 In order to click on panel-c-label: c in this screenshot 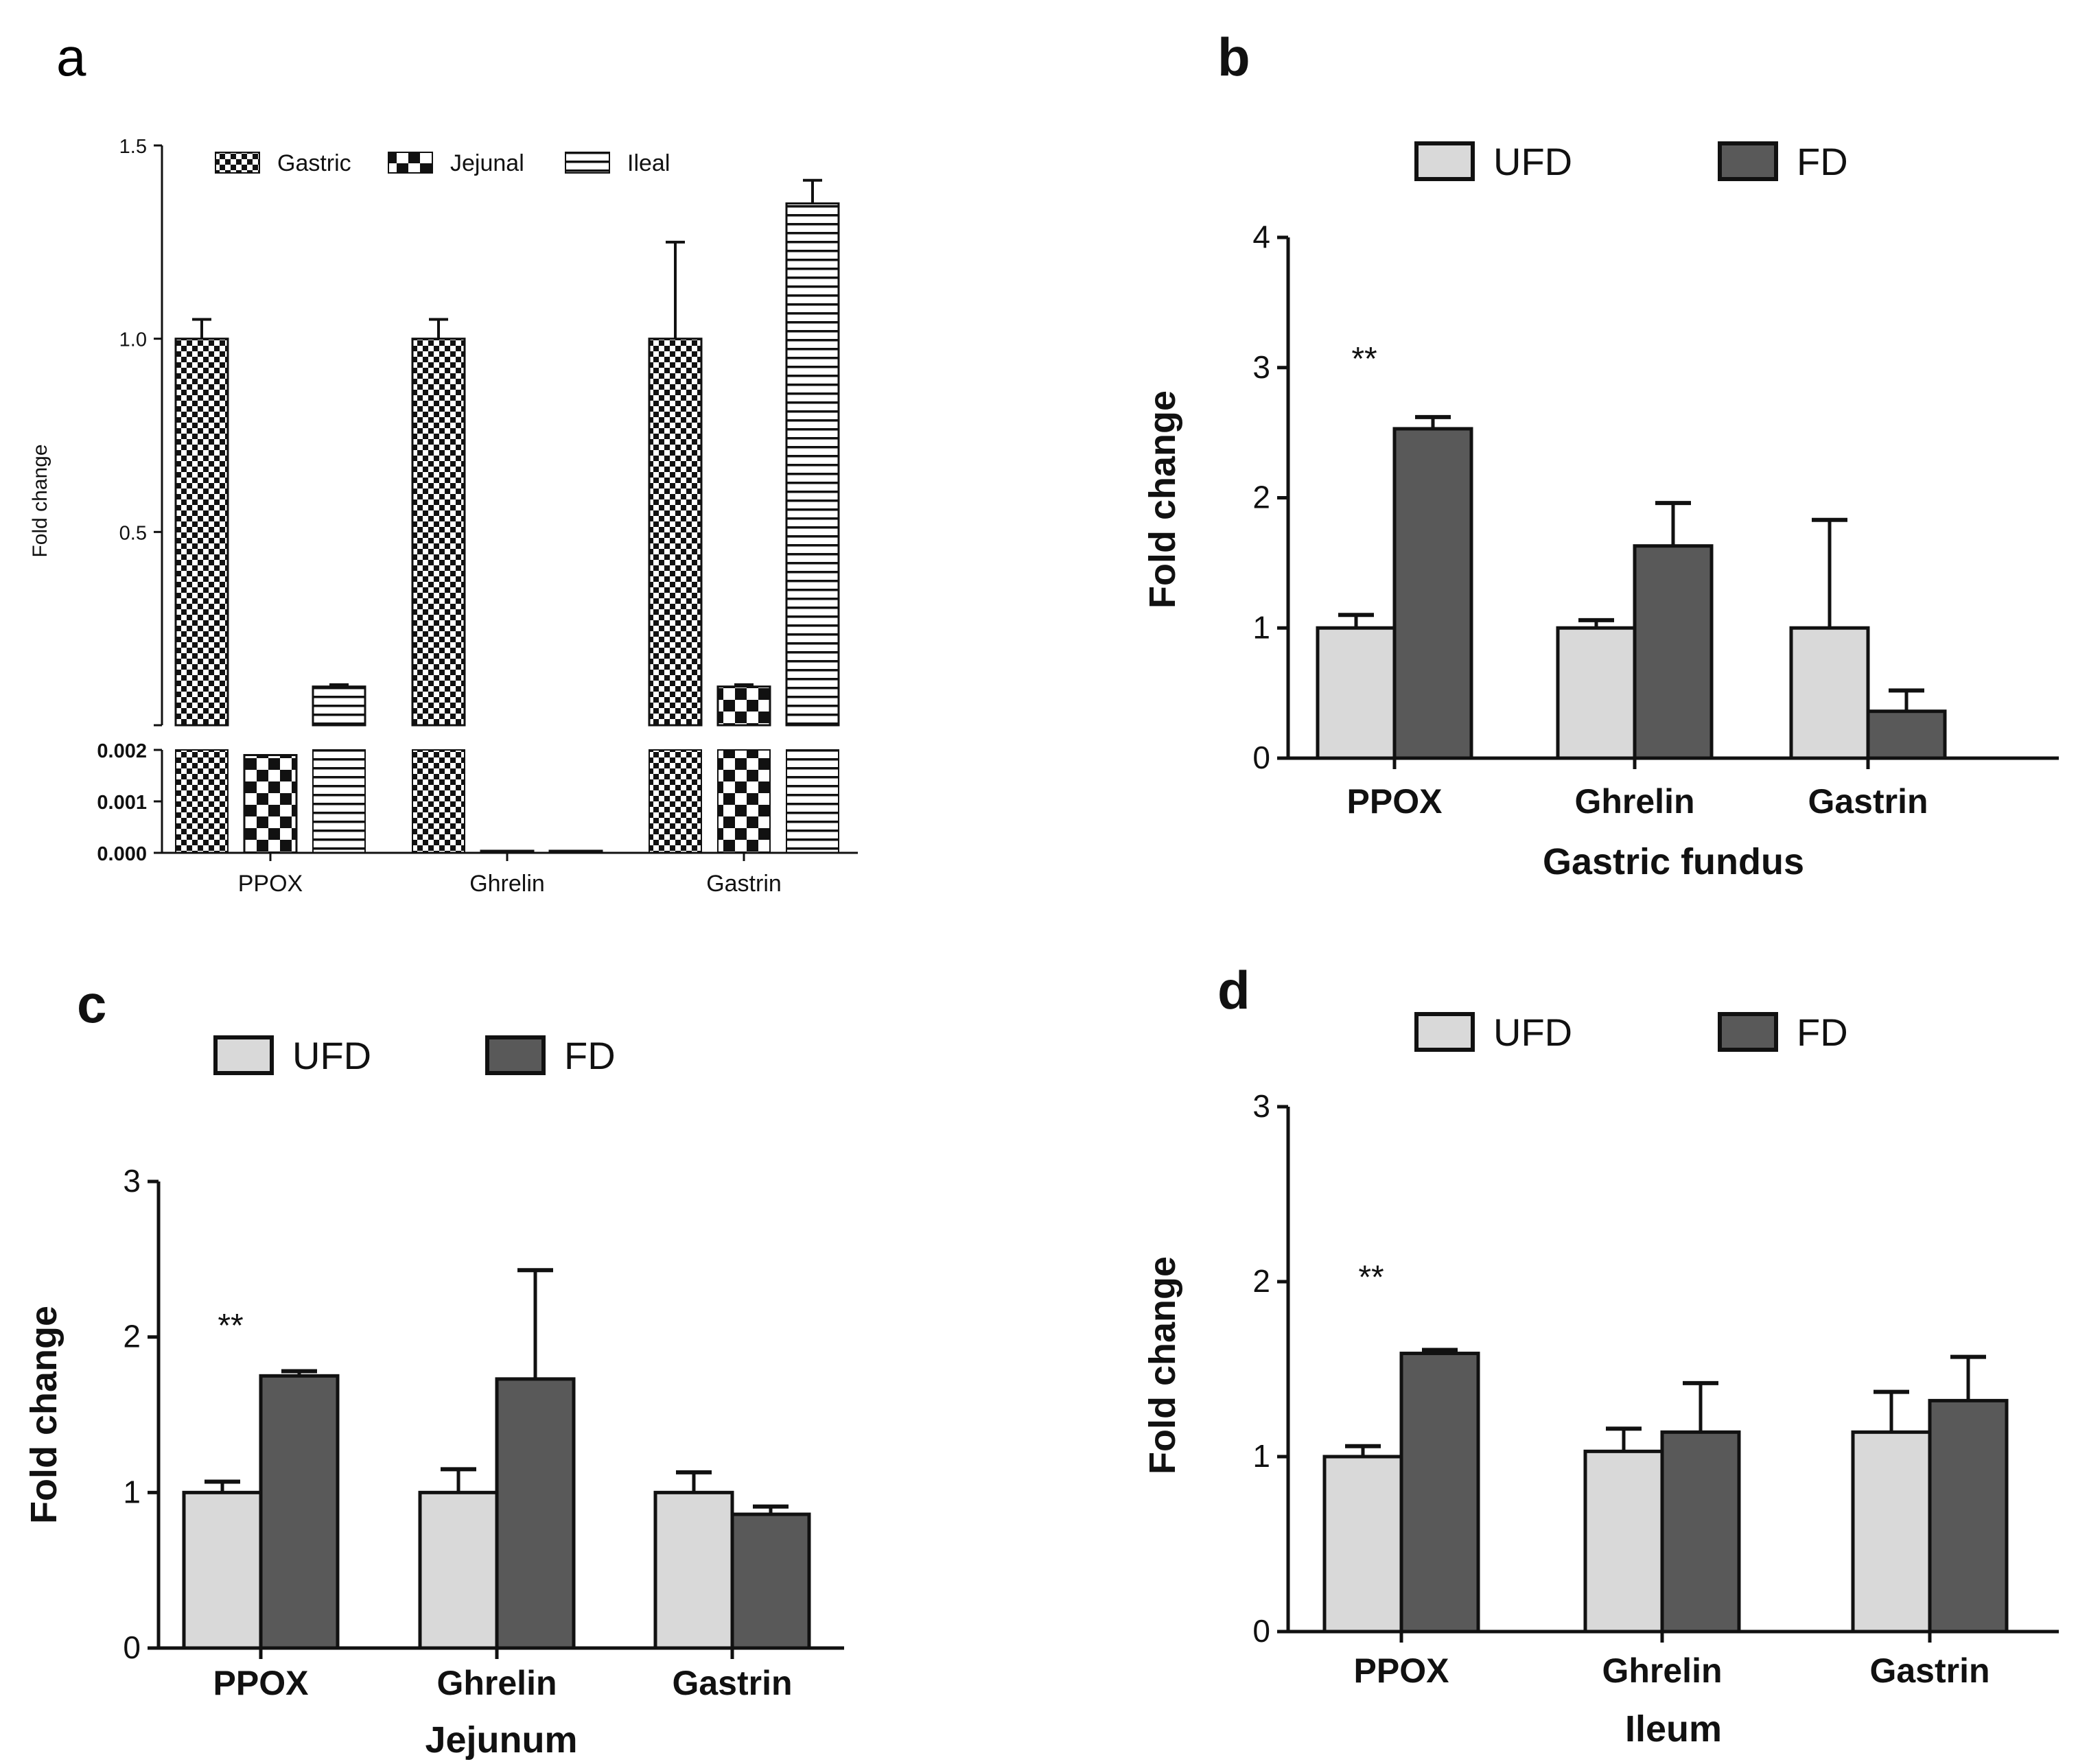, I will do `click(91, 1004)`.